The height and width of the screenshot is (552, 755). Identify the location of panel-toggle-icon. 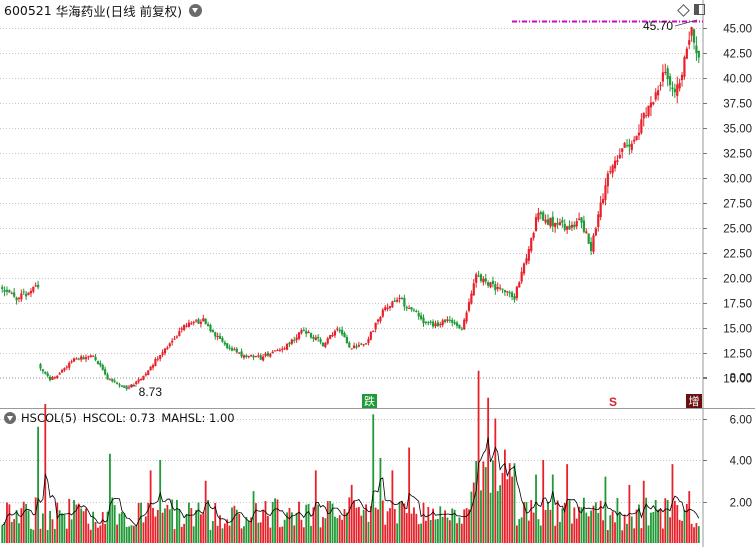
(699, 9).